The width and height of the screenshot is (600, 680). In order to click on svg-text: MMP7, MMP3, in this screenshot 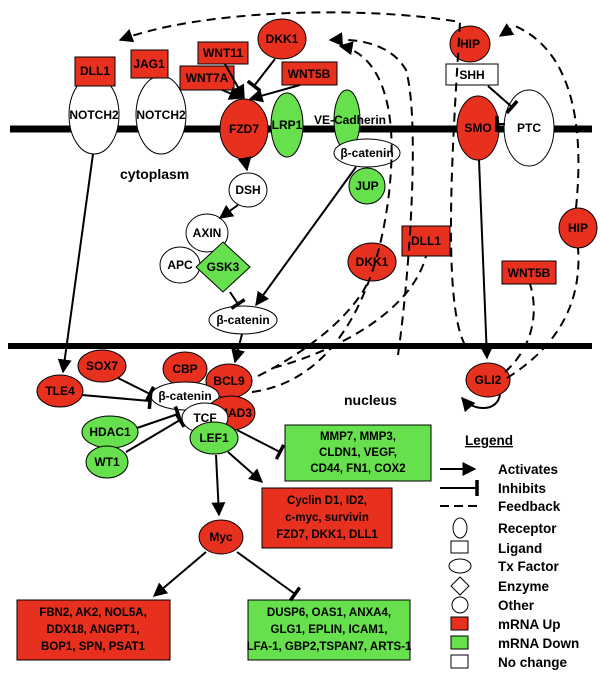, I will do `click(358, 437)`.